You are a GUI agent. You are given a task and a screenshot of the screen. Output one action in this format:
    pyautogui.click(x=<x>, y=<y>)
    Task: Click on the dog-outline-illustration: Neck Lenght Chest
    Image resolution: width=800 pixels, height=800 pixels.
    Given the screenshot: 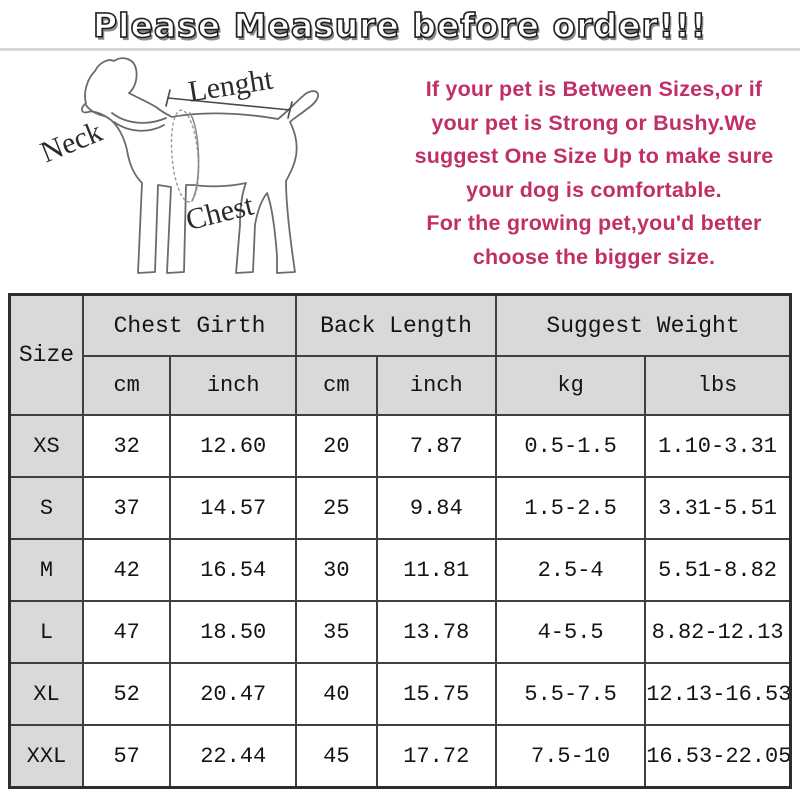 What is the action you would take?
    pyautogui.click(x=177, y=165)
    